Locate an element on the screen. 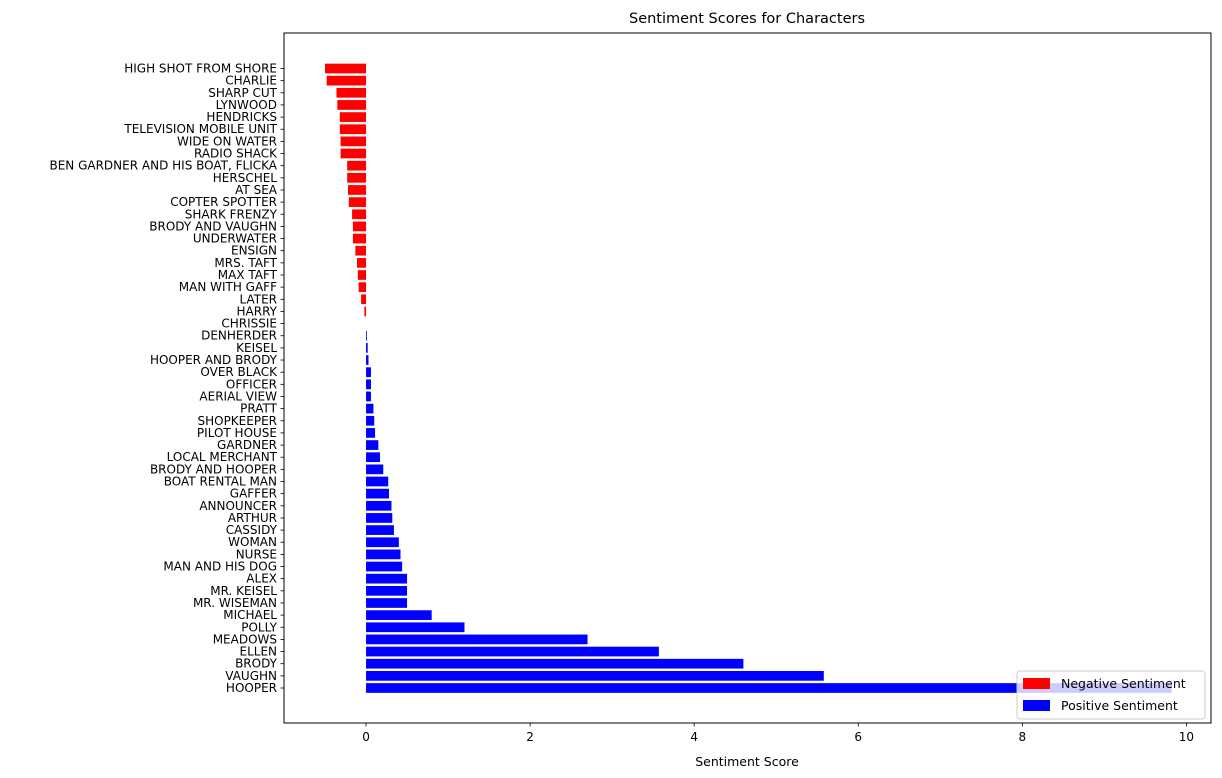  y-tick-label: DENHERDER is located at coordinates (239, 336).